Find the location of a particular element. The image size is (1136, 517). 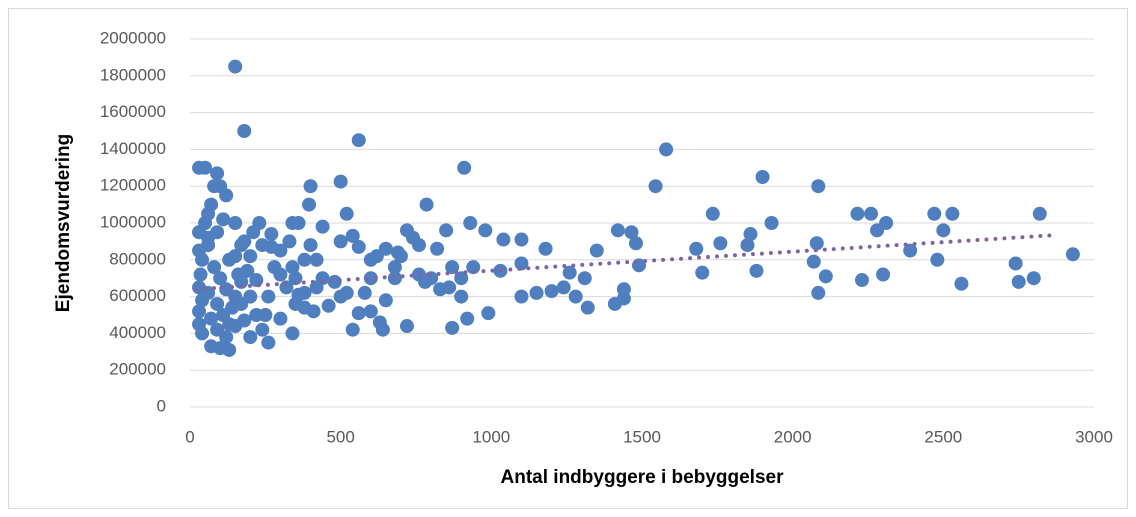

y-tick-label: 0 is located at coordinates (161, 405).